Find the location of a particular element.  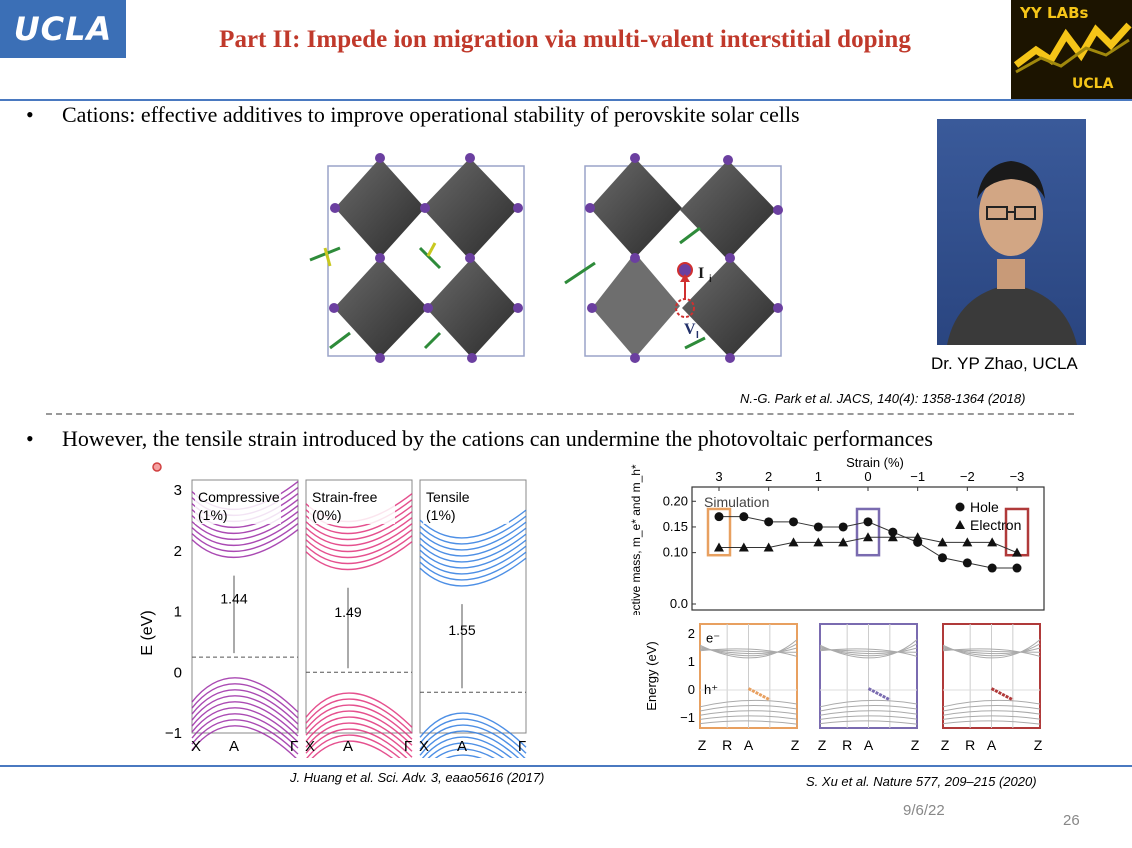

photo-caption: Dr. YP Zhao, UCLA is located at coordinates (1004, 363).